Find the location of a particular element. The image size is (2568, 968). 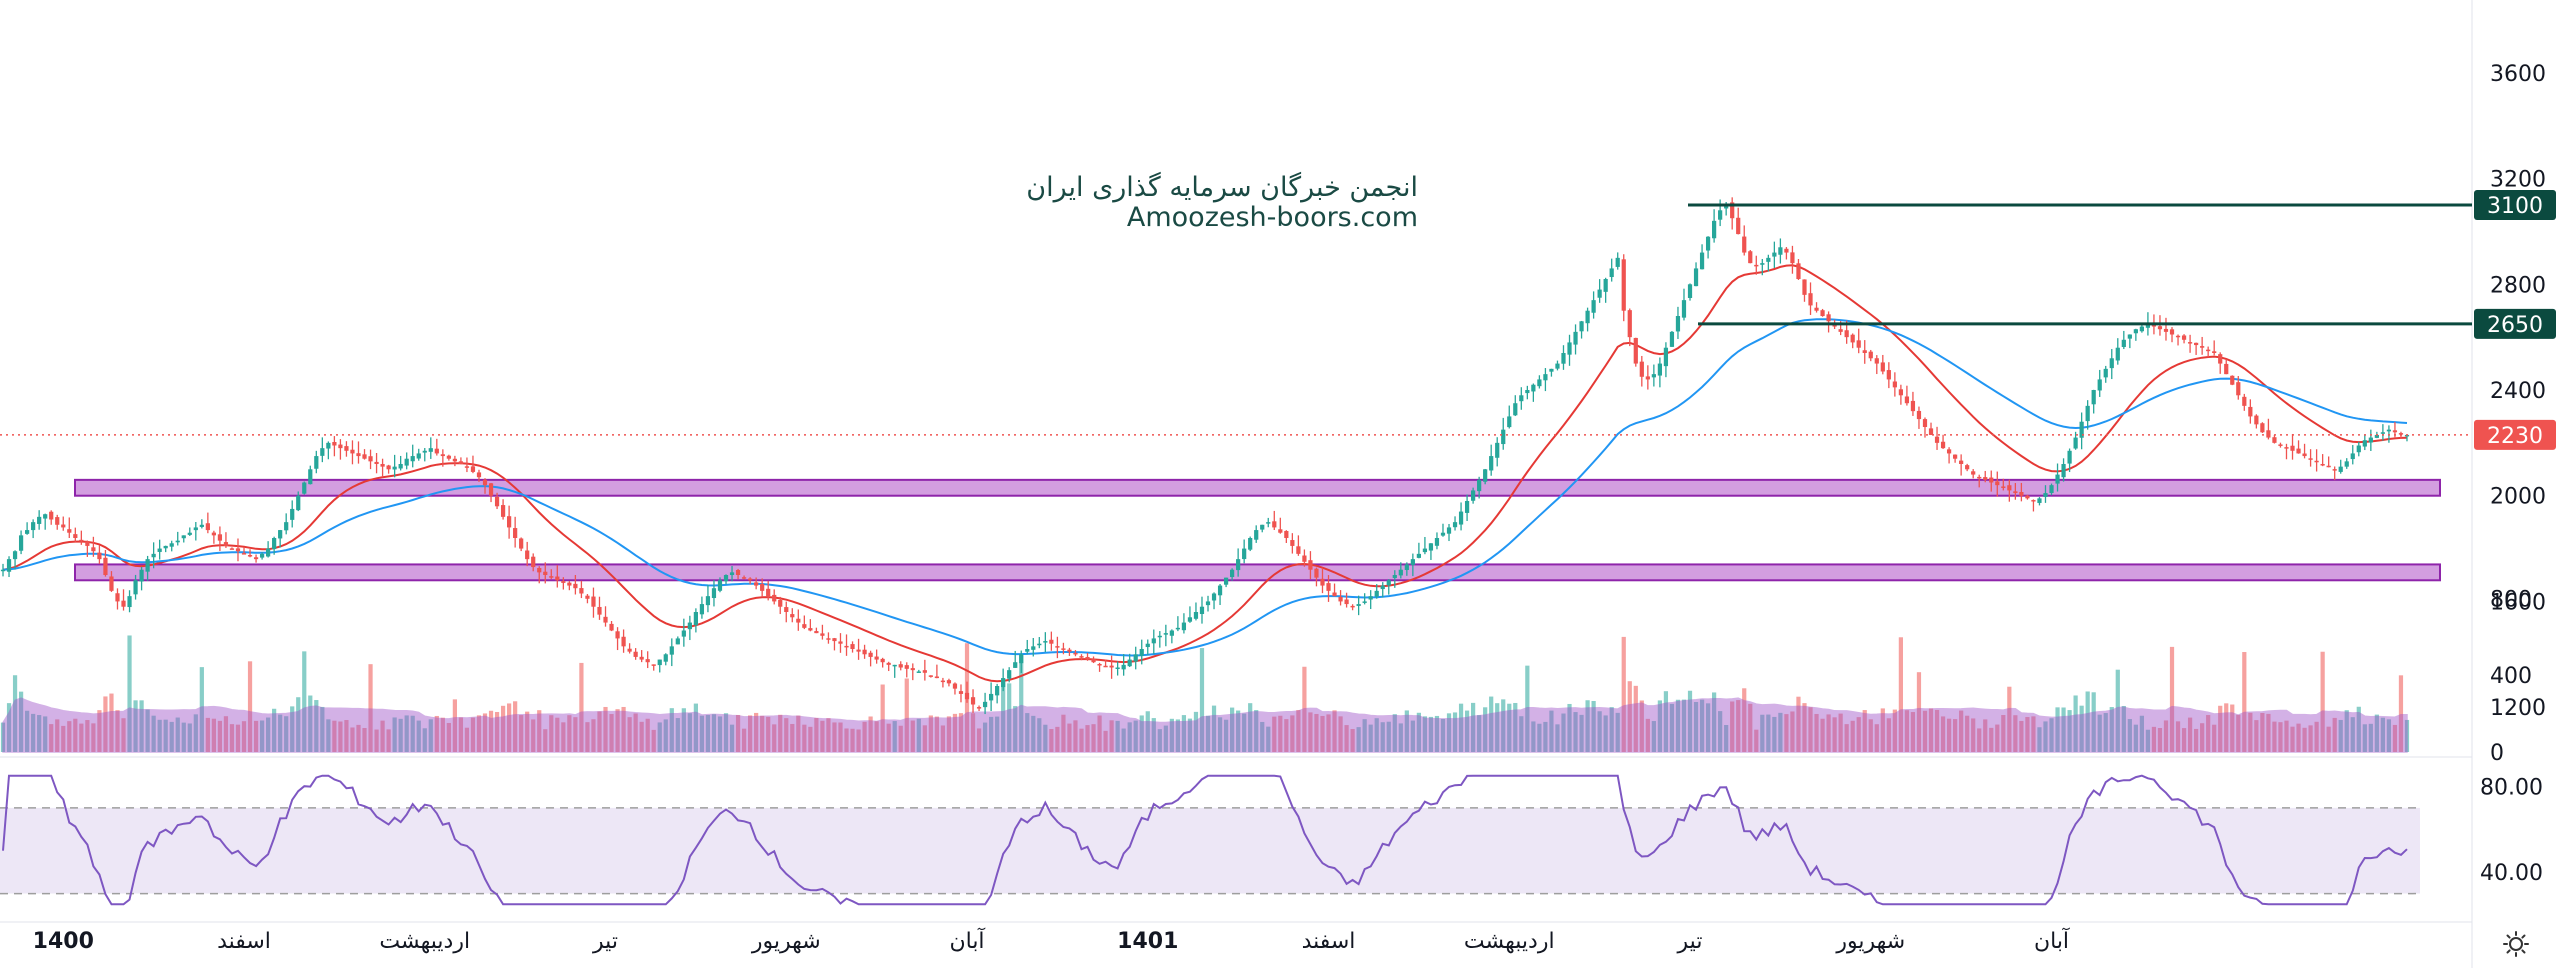

sun-icon is located at coordinates (2516, 944).